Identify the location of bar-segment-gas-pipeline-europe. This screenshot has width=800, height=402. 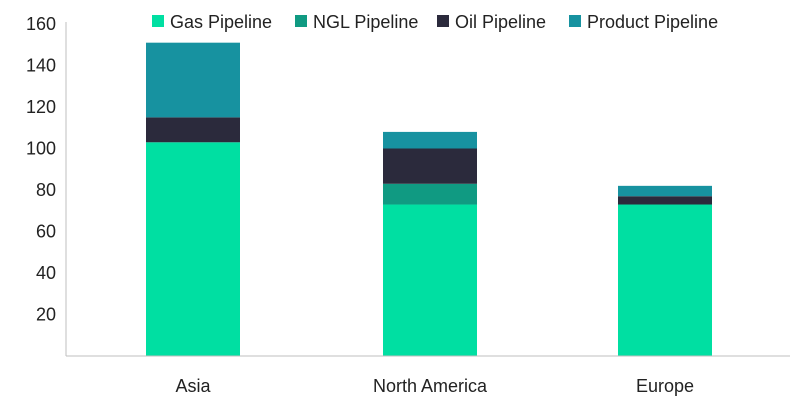
(665, 280).